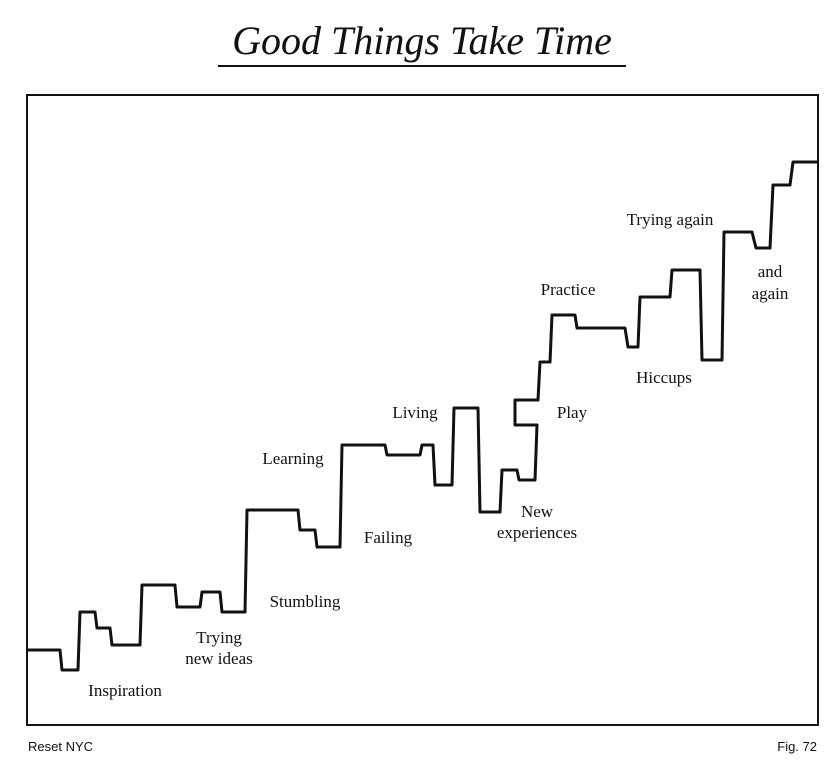 This screenshot has width=828, height=777. What do you see at coordinates (293, 458) in the screenshot?
I see `label: Learning` at bounding box center [293, 458].